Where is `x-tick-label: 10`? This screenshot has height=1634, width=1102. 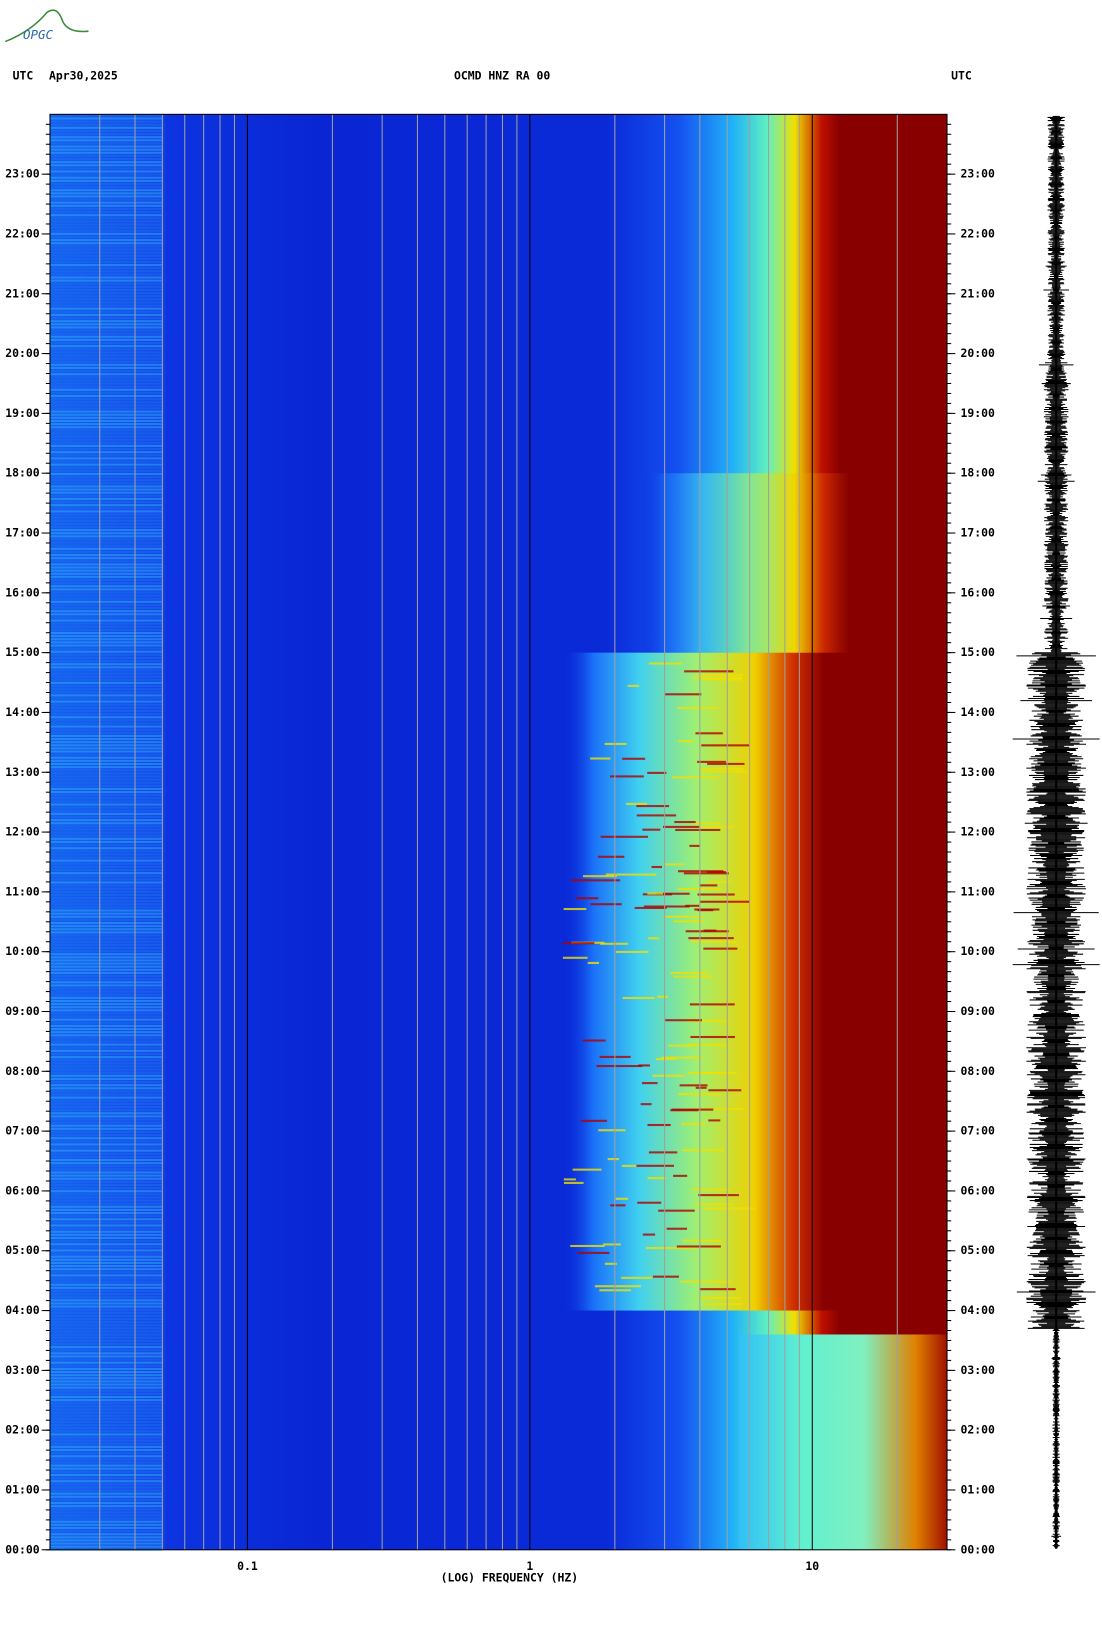 x-tick-label: 10 is located at coordinates (812, 1566).